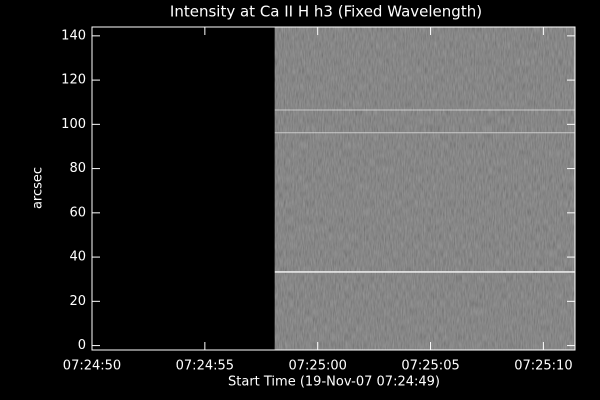  Describe the element at coordinates (73, 80) in the screenshot. I see `y-tick-label: 120` at that location.